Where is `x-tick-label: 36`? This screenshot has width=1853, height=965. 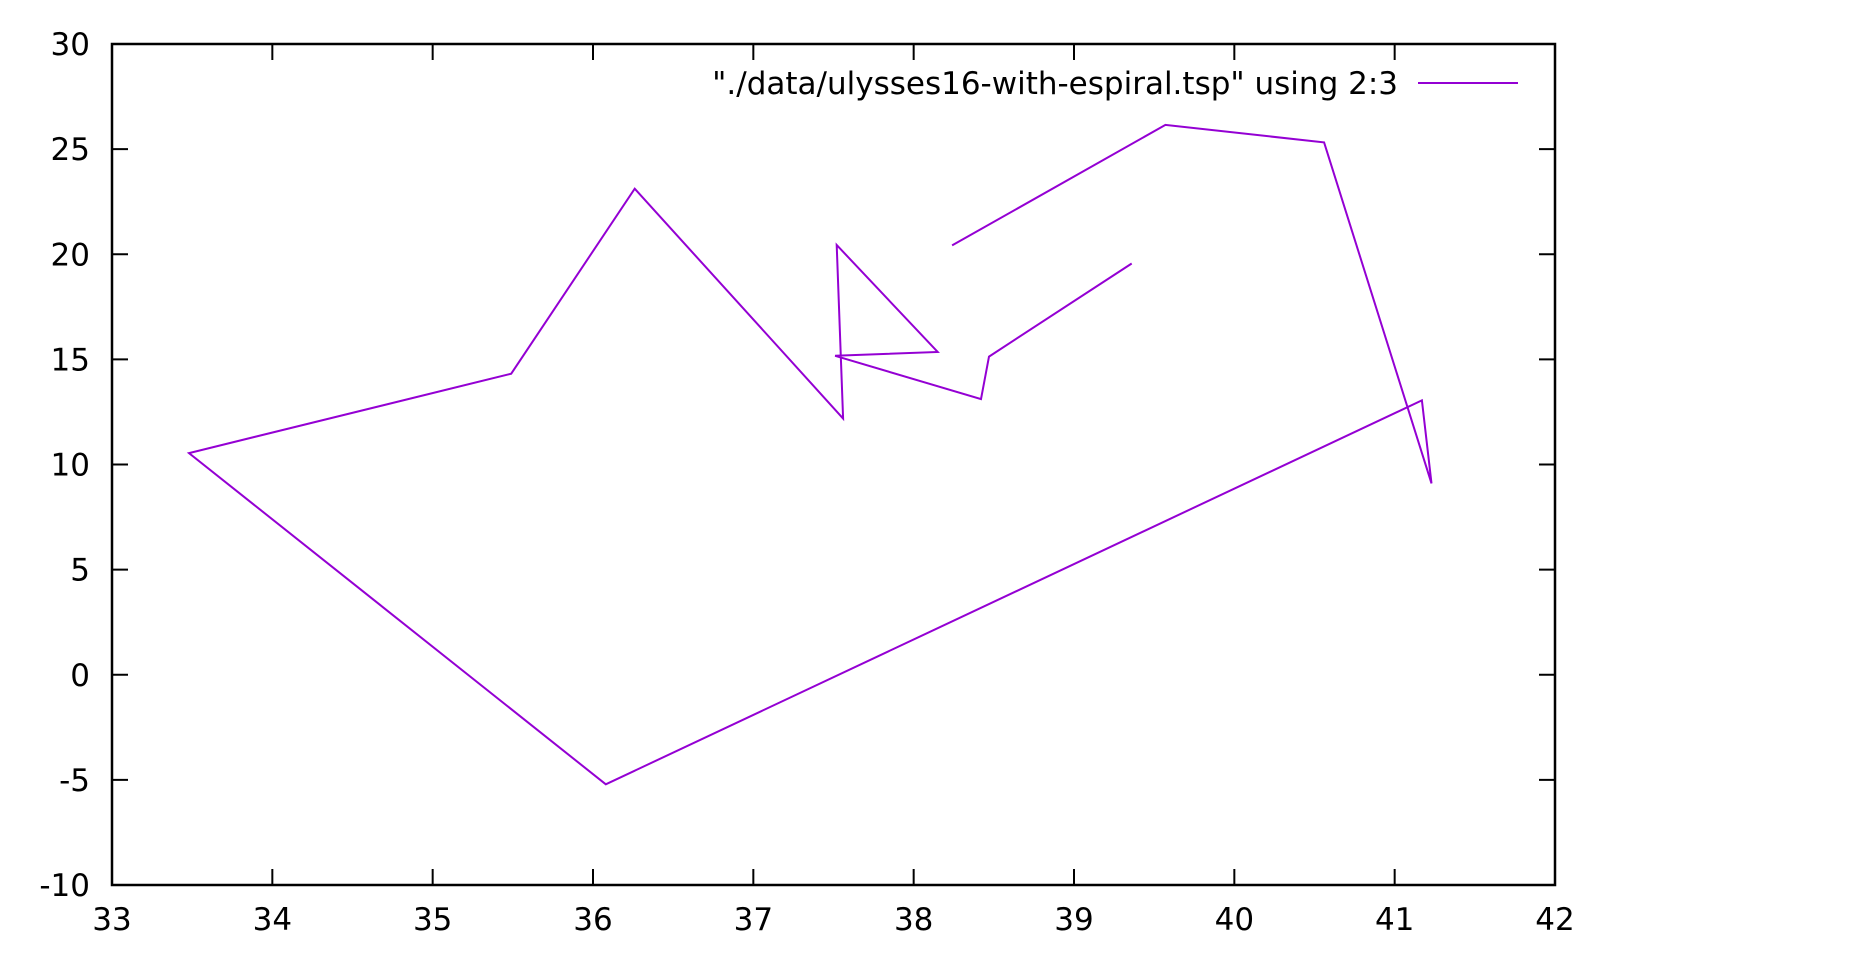
x-tick-label: 36 is located at coordinates (592, 920).